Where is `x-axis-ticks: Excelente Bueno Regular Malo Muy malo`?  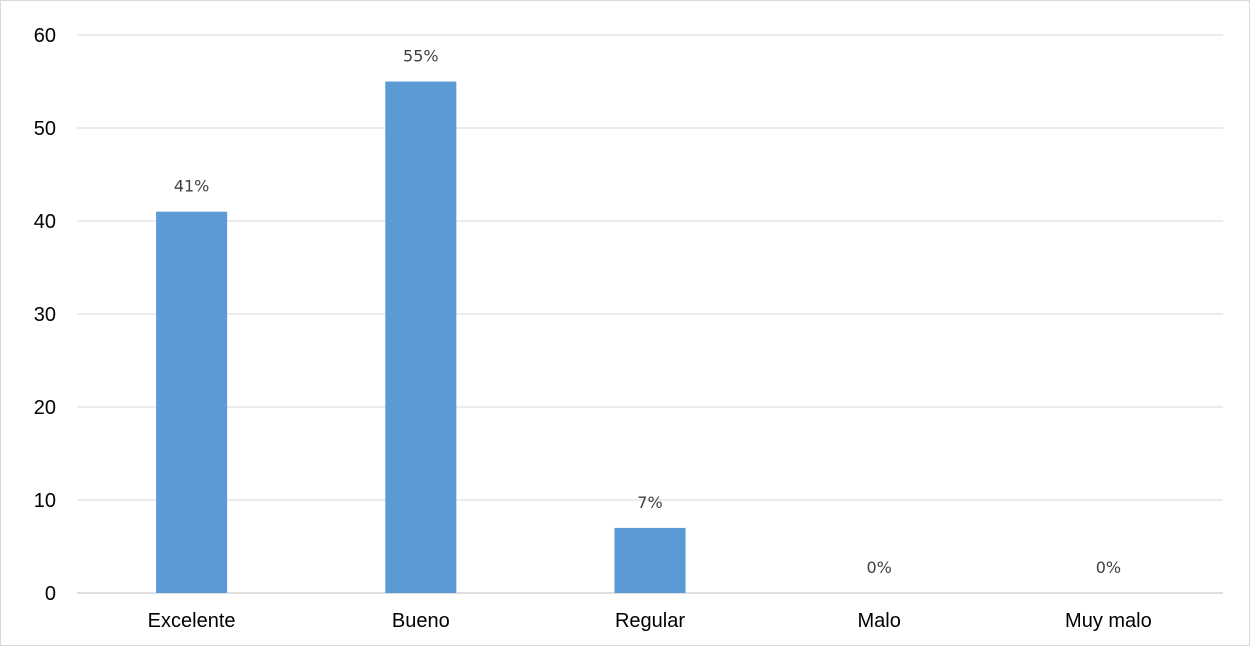
x-axis-ticks: Excelente Bueno Regular Malo Muy malo is located at coordinates (650, 621).